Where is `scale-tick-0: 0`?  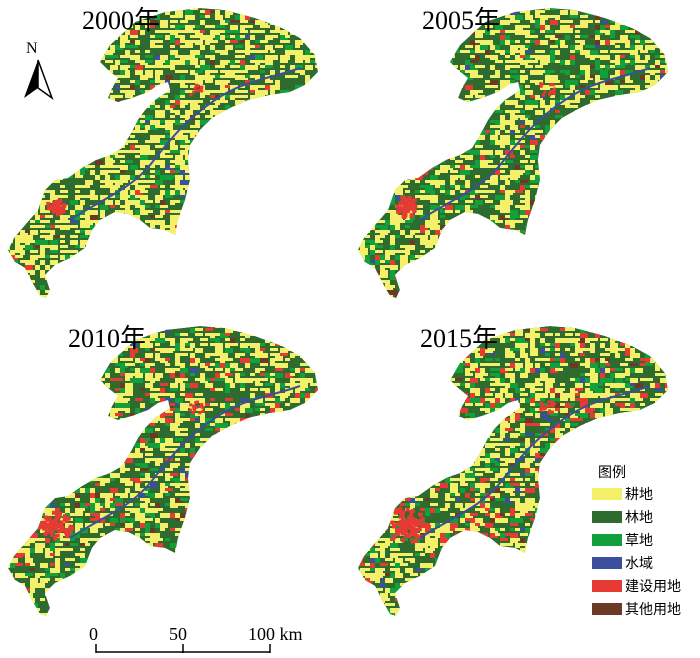 scale-tick-0: 0 is located at coordinates (93, 634).